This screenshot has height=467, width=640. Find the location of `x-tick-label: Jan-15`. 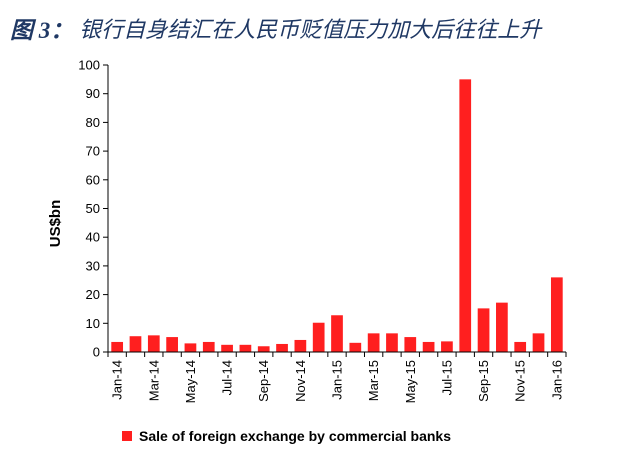

x-tick-label: Jan-15 is located at coordinates (337, 380).